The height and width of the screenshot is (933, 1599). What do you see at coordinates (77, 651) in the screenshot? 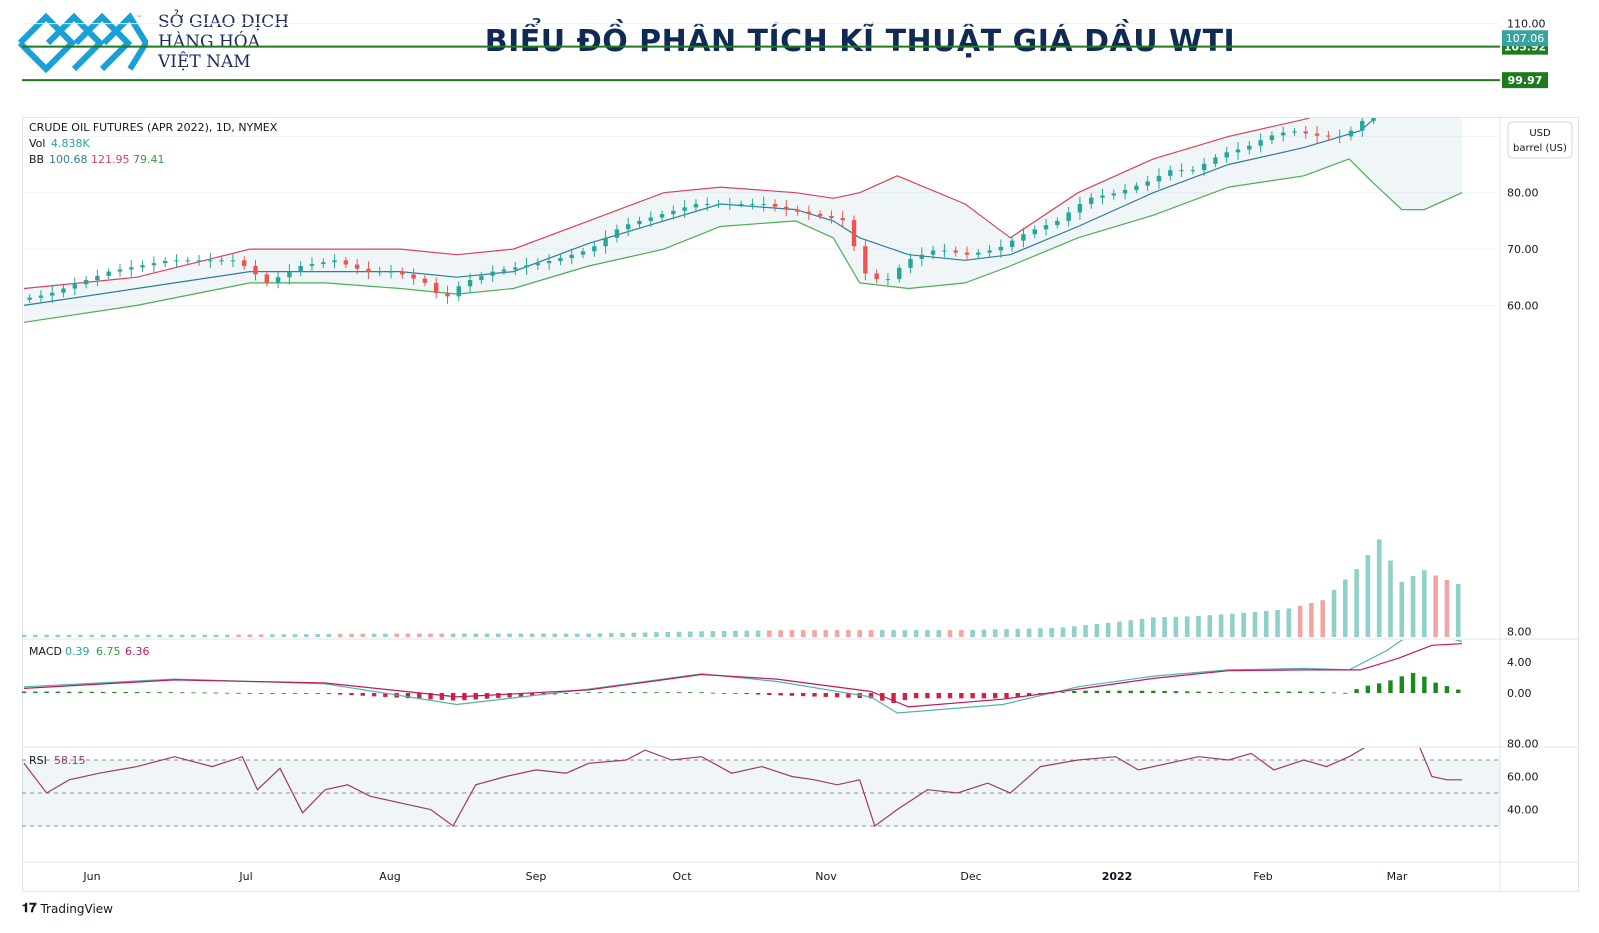
I see `macd-legend-v1: 0.39` at bounding box center [77, 651].